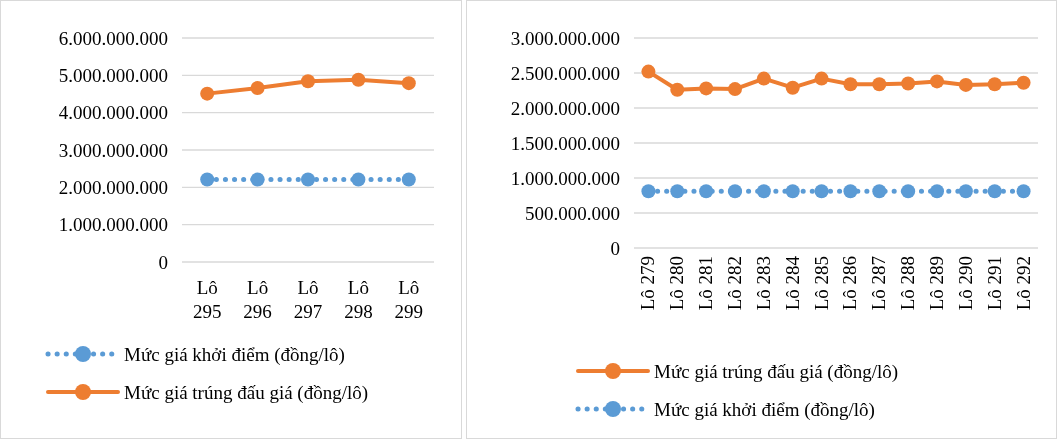 The image size is (1057, 439). What do you see at coordinates (409, 299) in the screenshot?
I see `x-tick-label: Lô 299` at bounding box center [409, 299].